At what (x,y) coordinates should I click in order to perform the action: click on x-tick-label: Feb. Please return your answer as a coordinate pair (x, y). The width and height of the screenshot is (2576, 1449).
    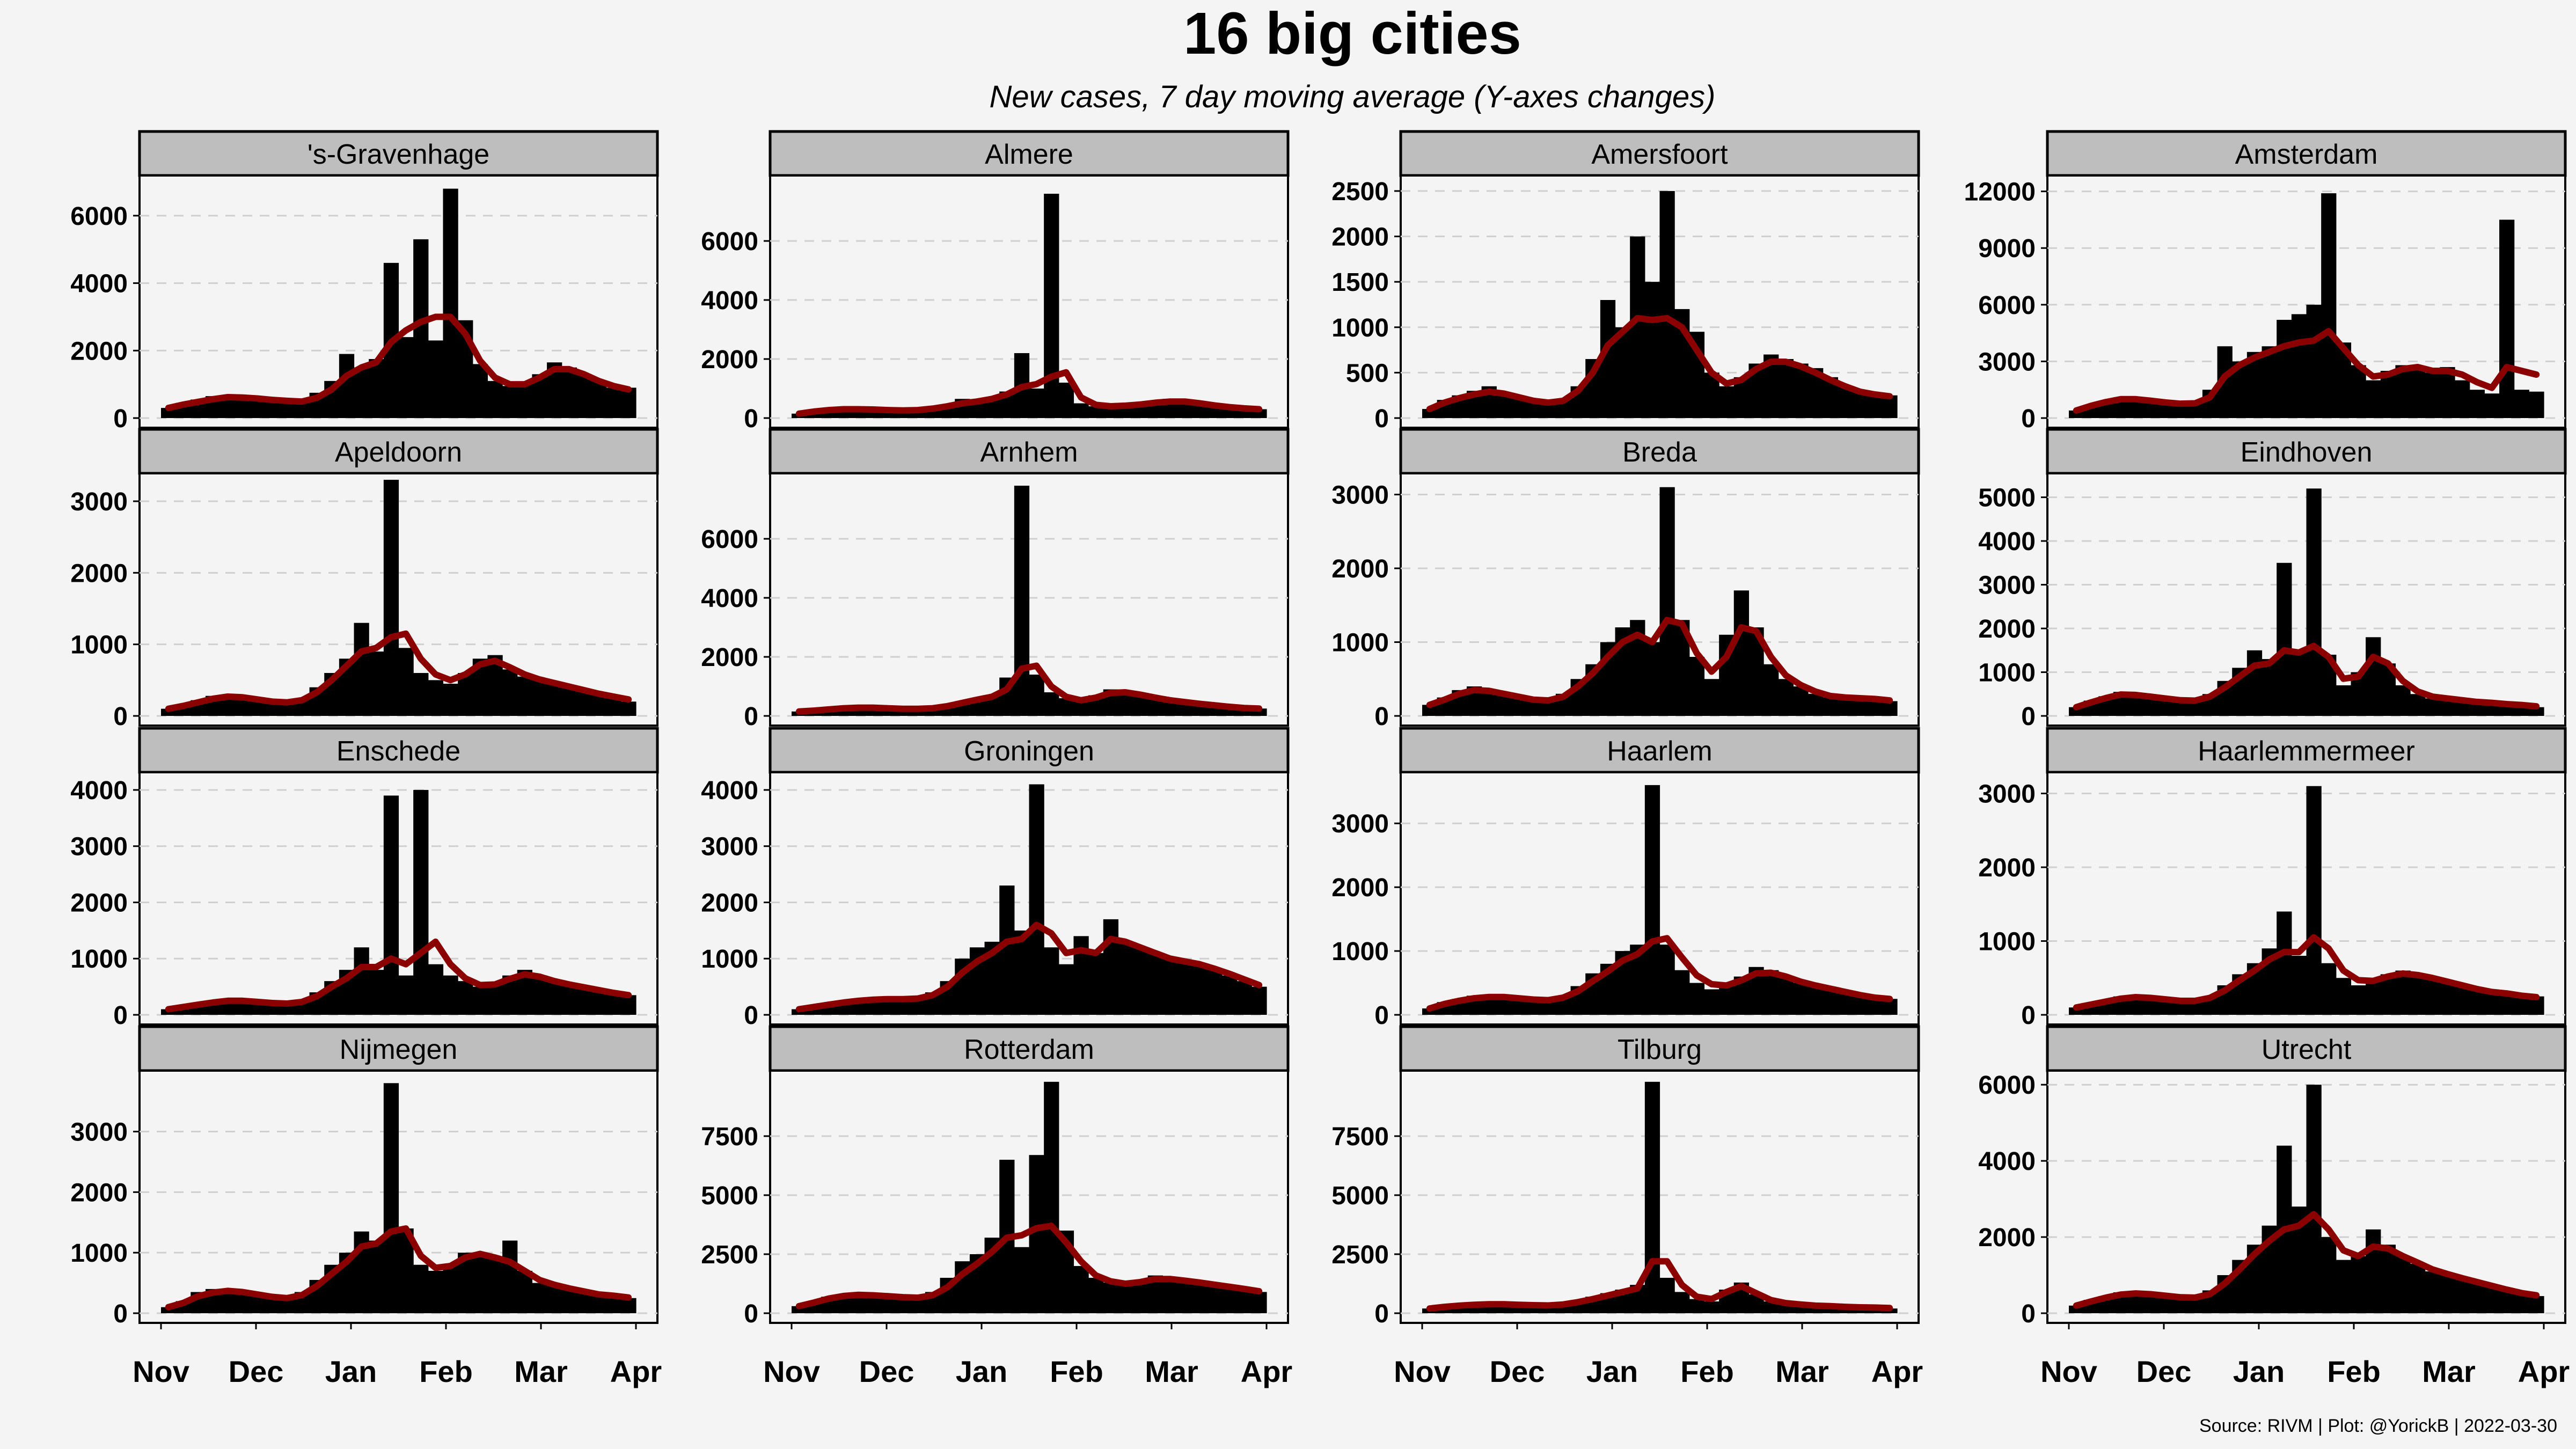
    Looking at the image, I should click on (1076, 1371).